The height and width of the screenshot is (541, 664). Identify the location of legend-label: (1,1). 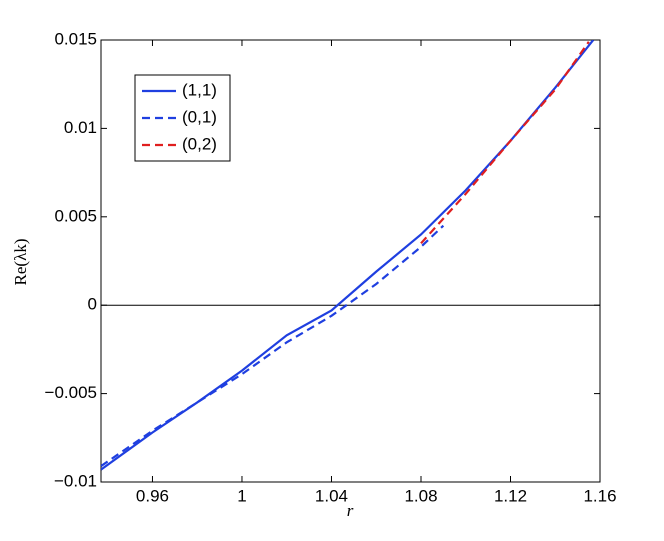
(199, 89).